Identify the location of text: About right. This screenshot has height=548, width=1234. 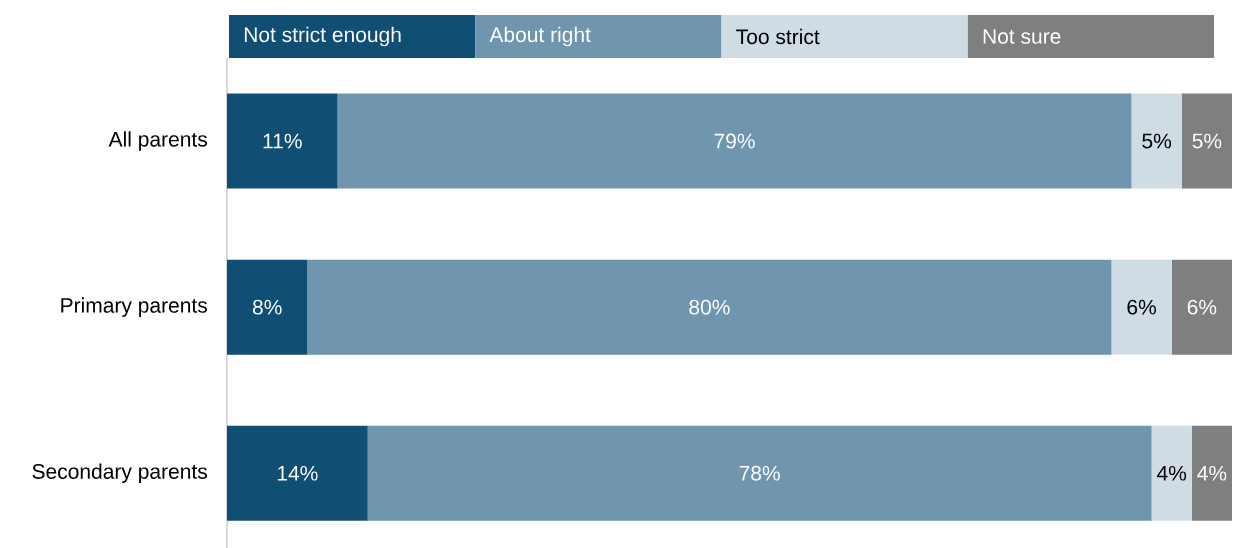
(540, 36).